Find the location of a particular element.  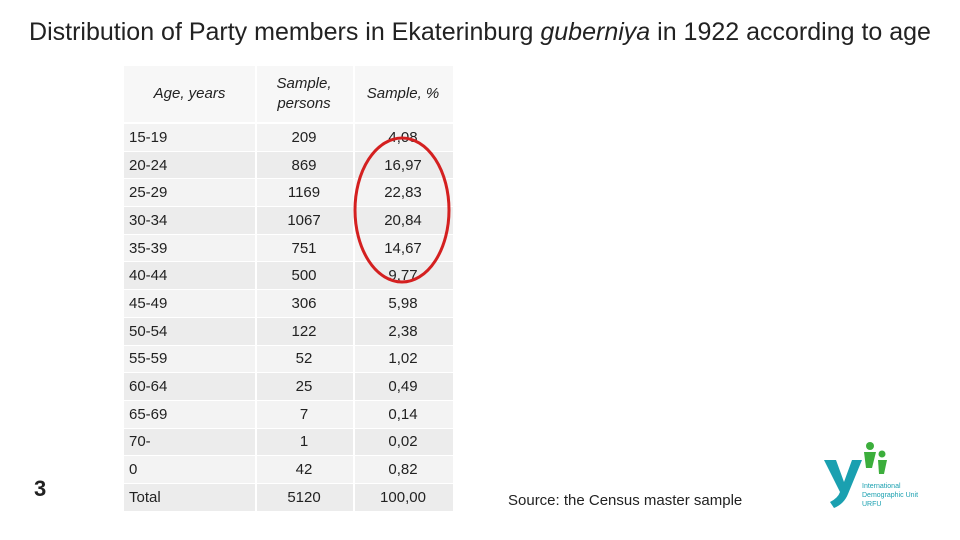

persons-cell: 306 is located at coordinates (304, 303).